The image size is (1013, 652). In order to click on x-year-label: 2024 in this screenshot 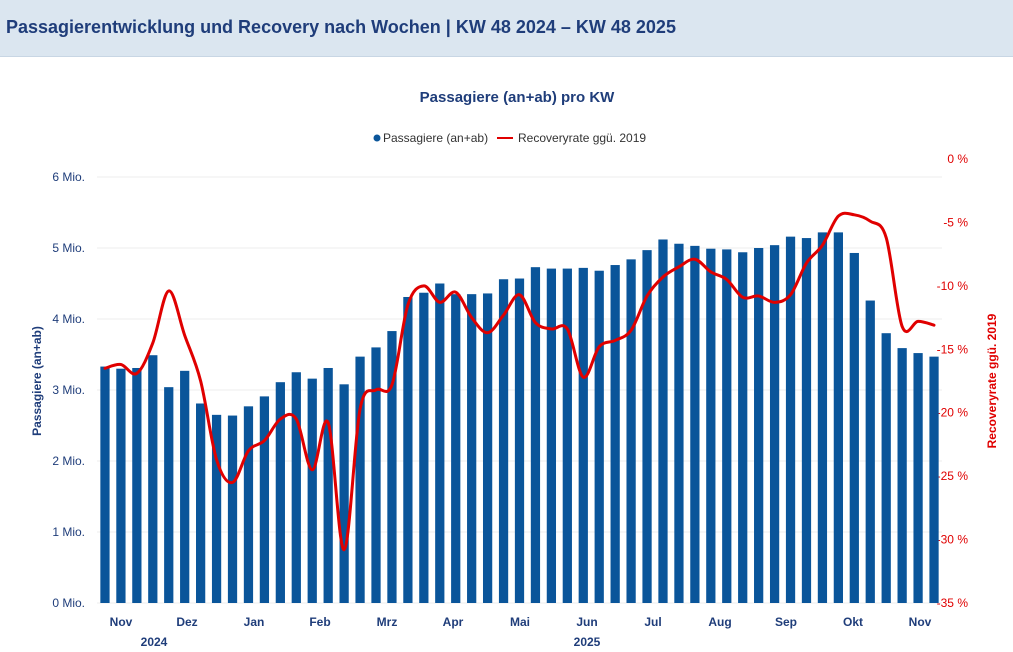, I will do `click(154, 642)`.